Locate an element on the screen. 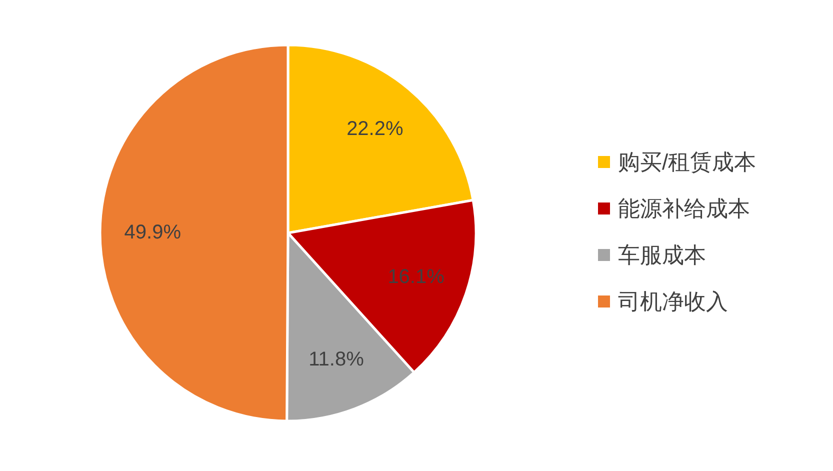 The image size is (833, 471). legend-label: 购买/租赁成本 is located at coordinates (687, 162).